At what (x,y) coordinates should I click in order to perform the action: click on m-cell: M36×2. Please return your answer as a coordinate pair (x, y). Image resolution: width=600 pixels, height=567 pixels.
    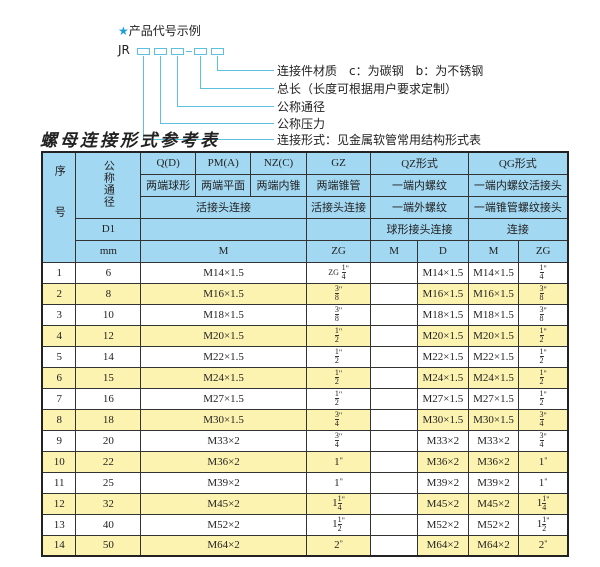
    Looking at the image, I should click on (223, 461).